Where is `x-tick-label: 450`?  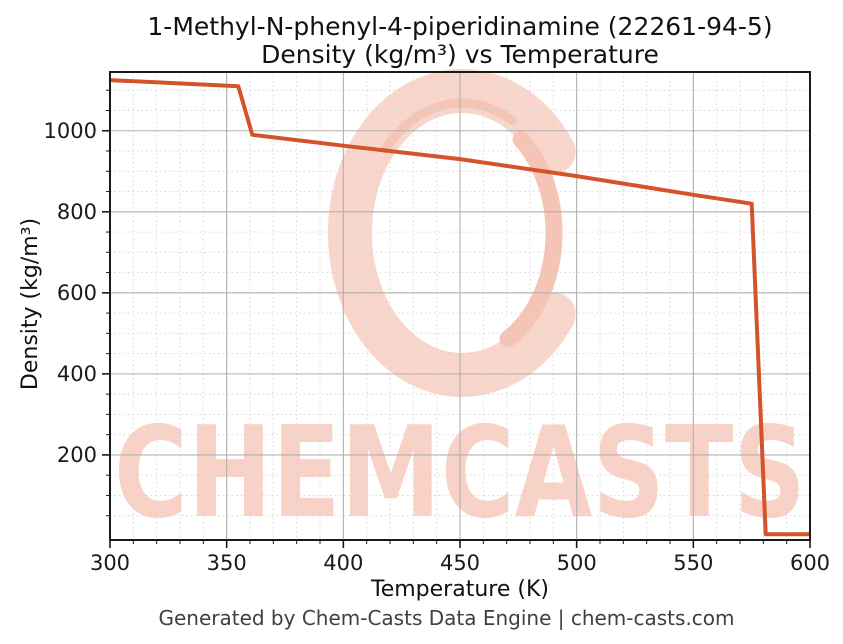
x-tick-label: 450 is located at coordinates (460, 563).